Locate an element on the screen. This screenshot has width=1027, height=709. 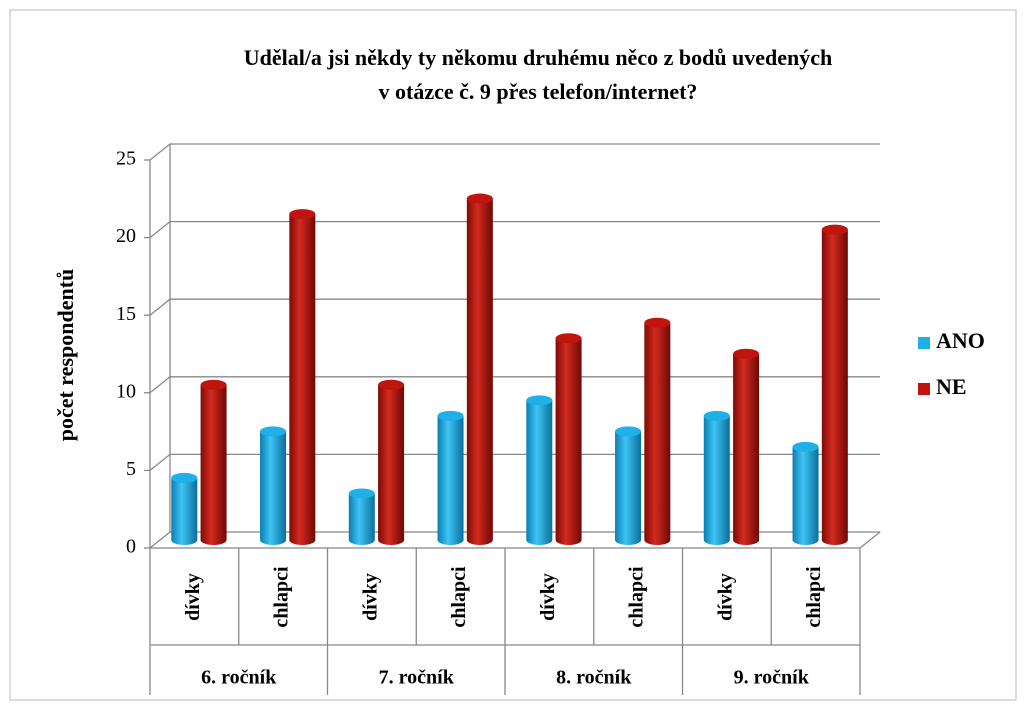
y-tick-label: 15 is located at coordinates (126, 314).